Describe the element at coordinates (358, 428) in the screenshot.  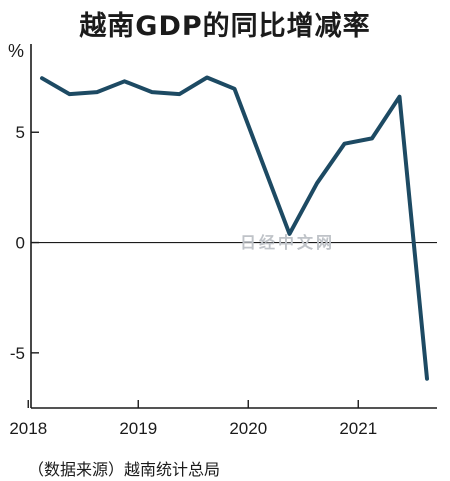
I see `x-tick-label: 2021` at that location.